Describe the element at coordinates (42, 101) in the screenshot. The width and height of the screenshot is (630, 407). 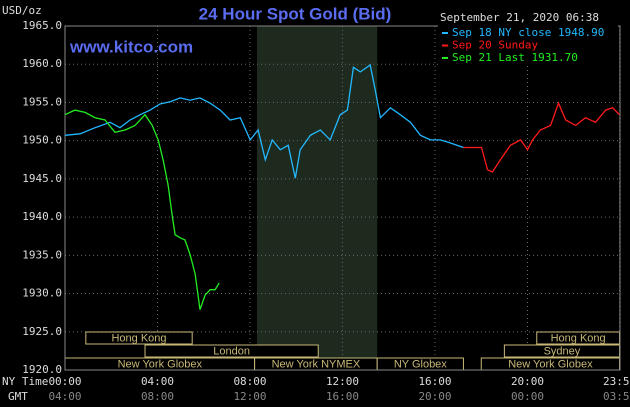
I see `y-tick-label: 1955.0` at that location.